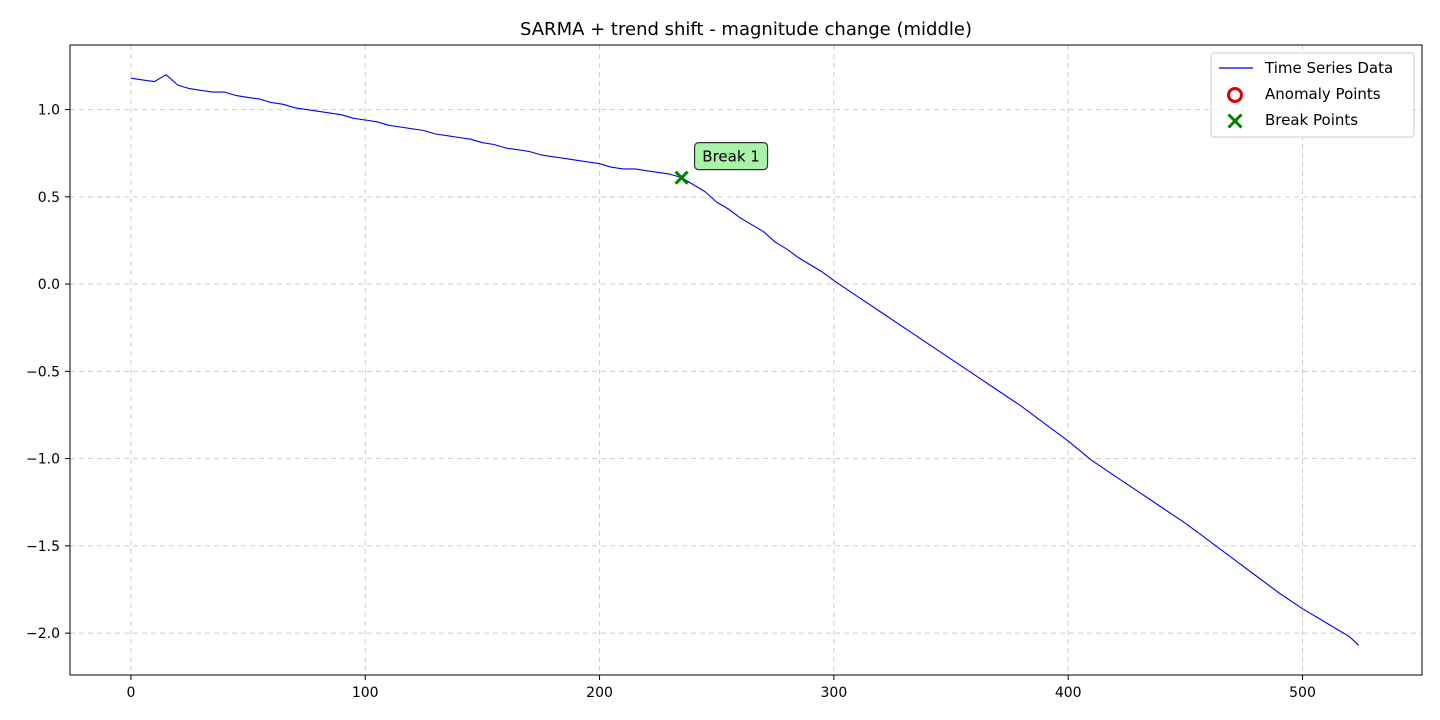 This screenshot has height=720, width=1440. Describe the element at coordinates (43, 634) in the screenshot. I see `y-tick-label: −2.0` at that location.